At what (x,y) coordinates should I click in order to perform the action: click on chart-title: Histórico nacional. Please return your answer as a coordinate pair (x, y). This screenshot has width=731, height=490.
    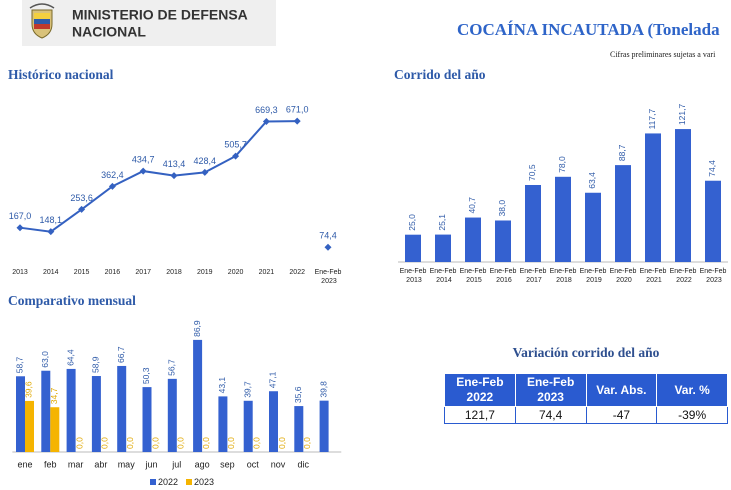
    Looking at the image, I should click on (61, 74).